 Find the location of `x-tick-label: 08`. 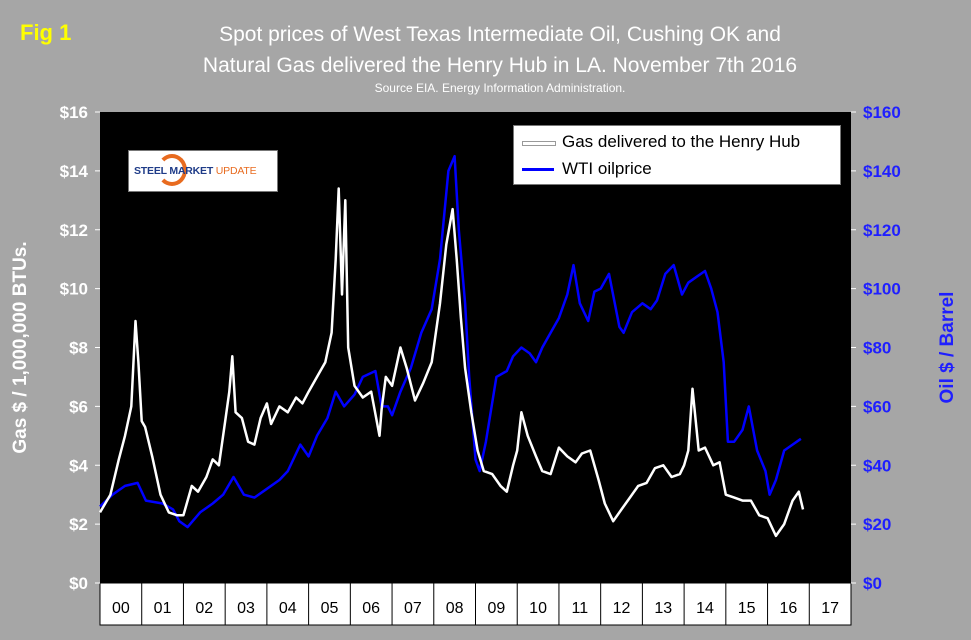

x-tick-label: 08 is located at coordinates (455, 608).